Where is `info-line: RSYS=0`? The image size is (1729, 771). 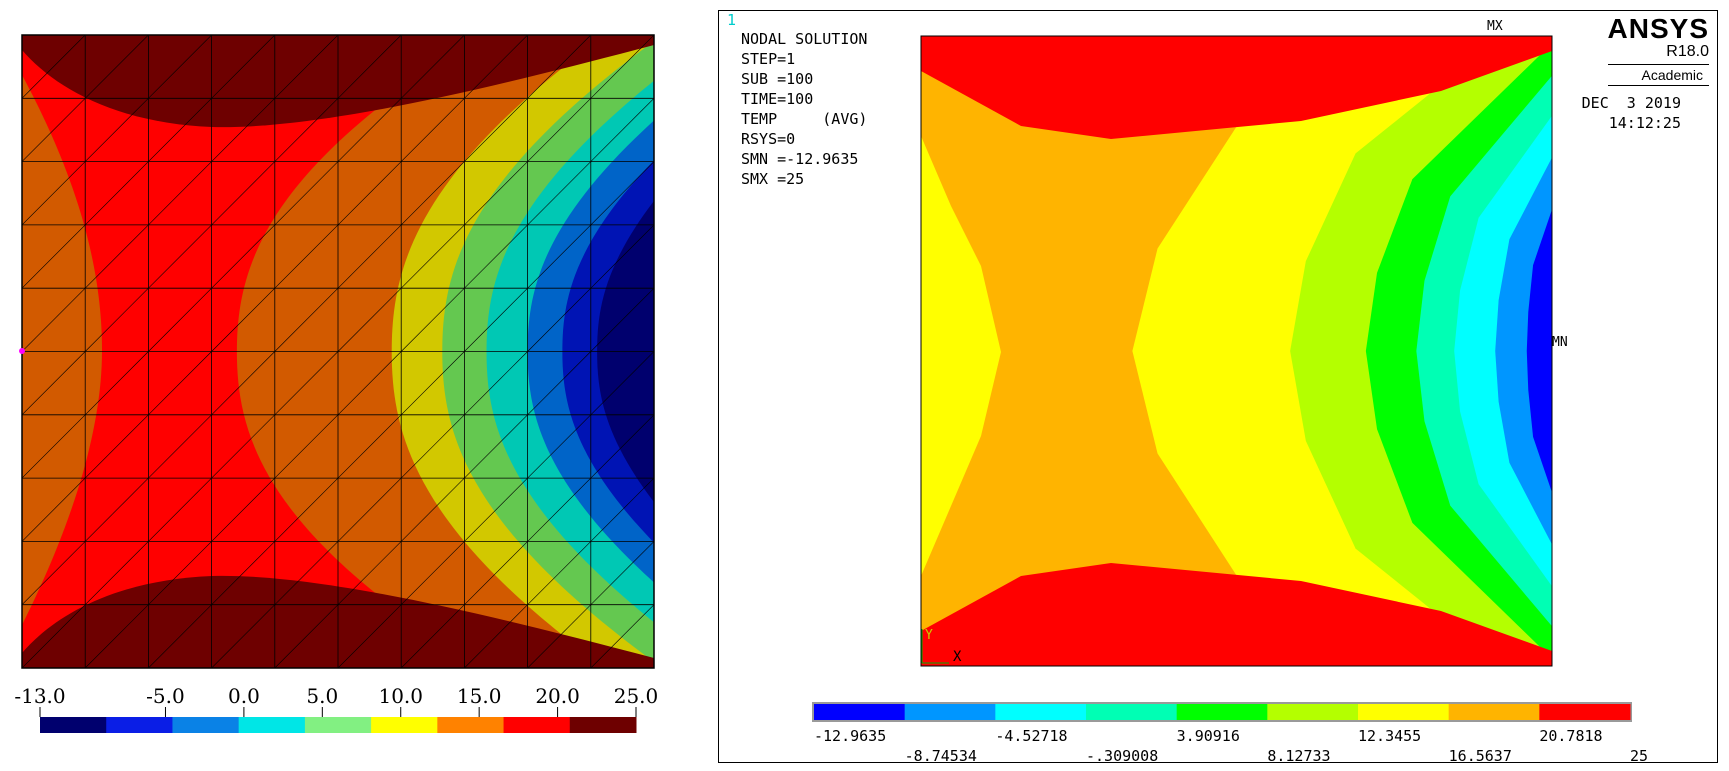
info-line: RSYS=0 is located at coordinates (768, 139).